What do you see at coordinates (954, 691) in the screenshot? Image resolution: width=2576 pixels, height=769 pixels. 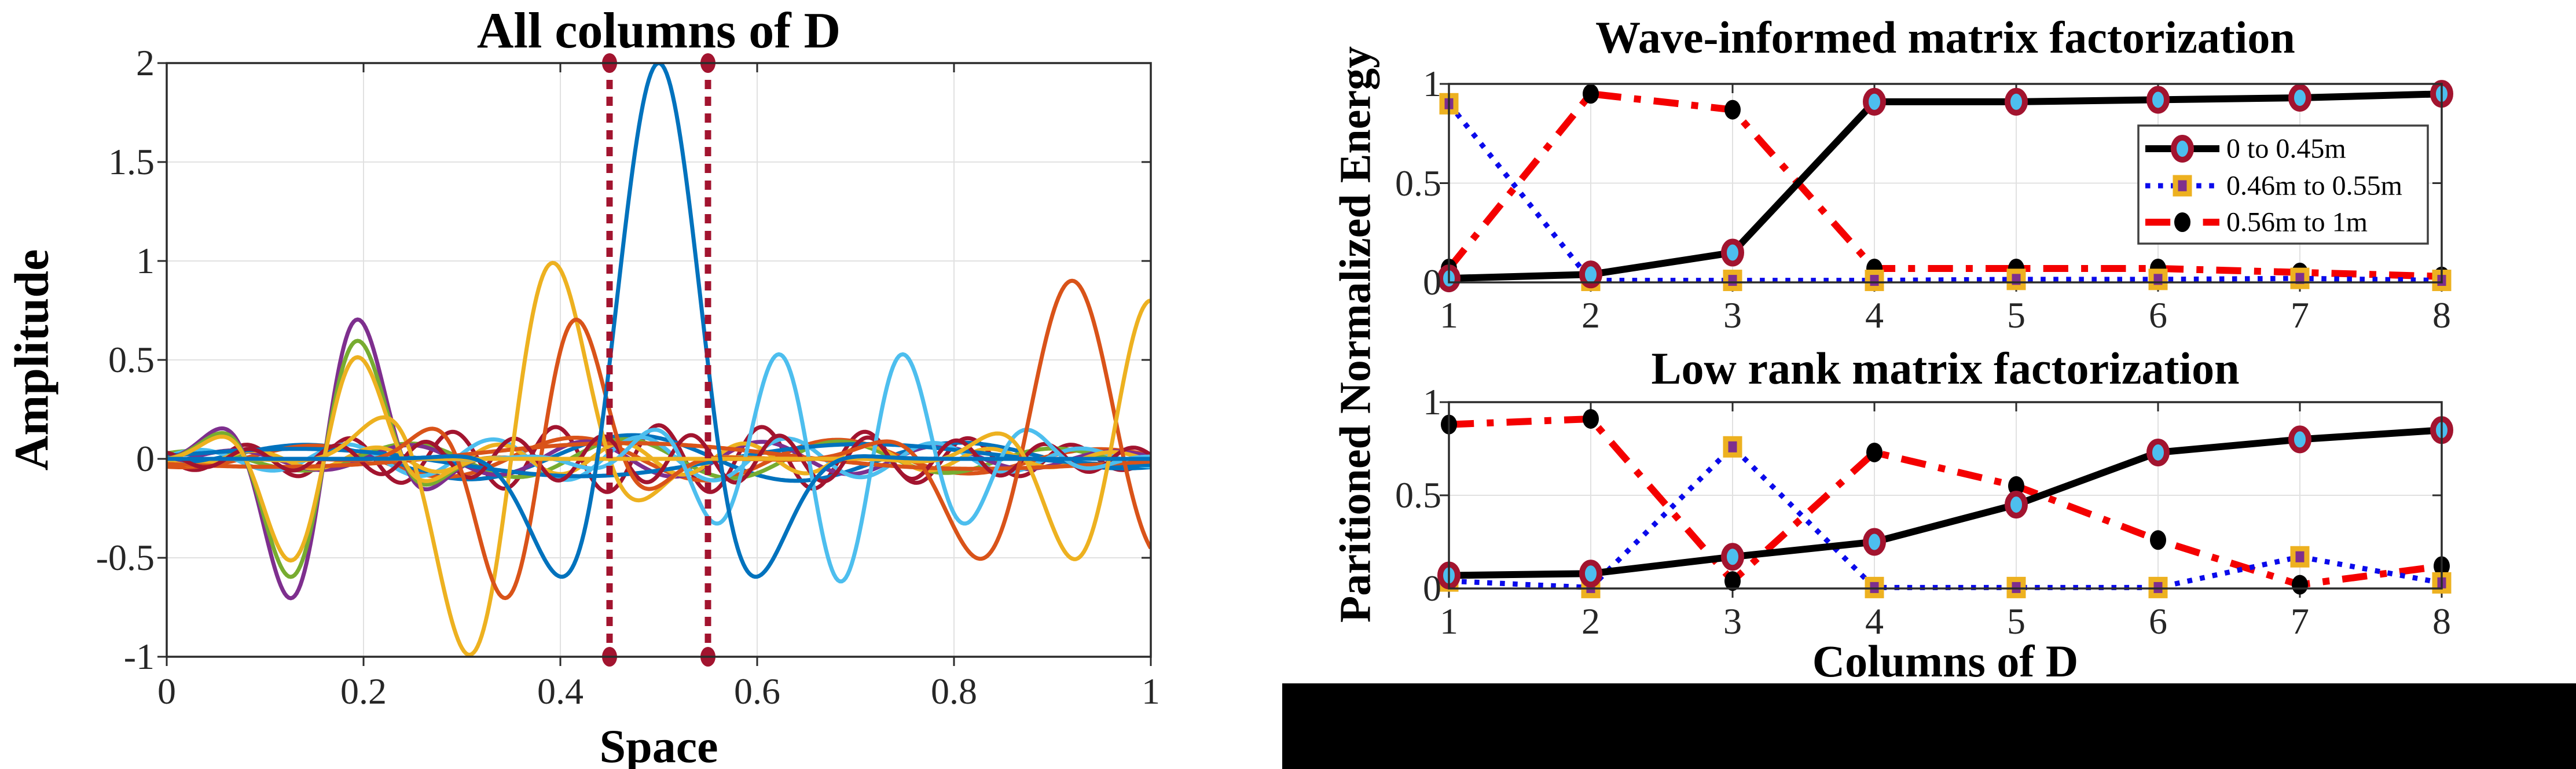 I see `x-tick-label: 0.8` at bounding box center [954, 691].